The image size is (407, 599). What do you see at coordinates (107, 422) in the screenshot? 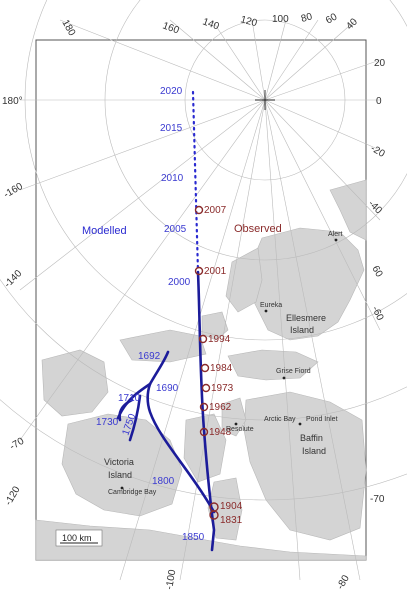
I see `modelled-year-label: 1730` at bounding box center [107, 422].